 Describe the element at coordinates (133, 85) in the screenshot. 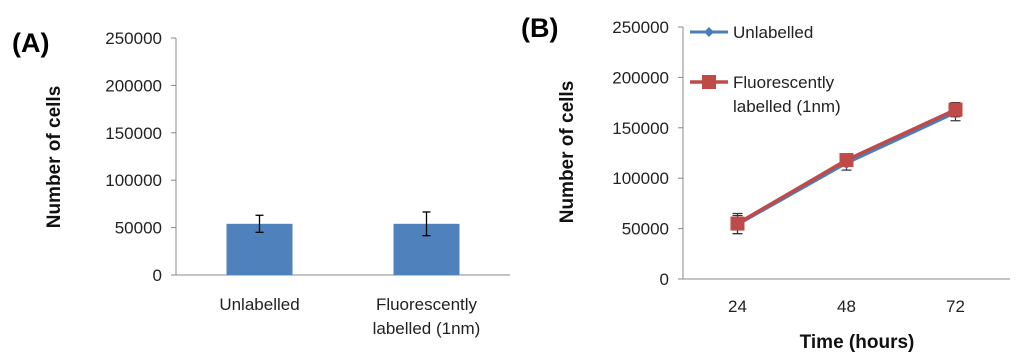

I see `panel-a-y-tick-label: 200000` at that location.